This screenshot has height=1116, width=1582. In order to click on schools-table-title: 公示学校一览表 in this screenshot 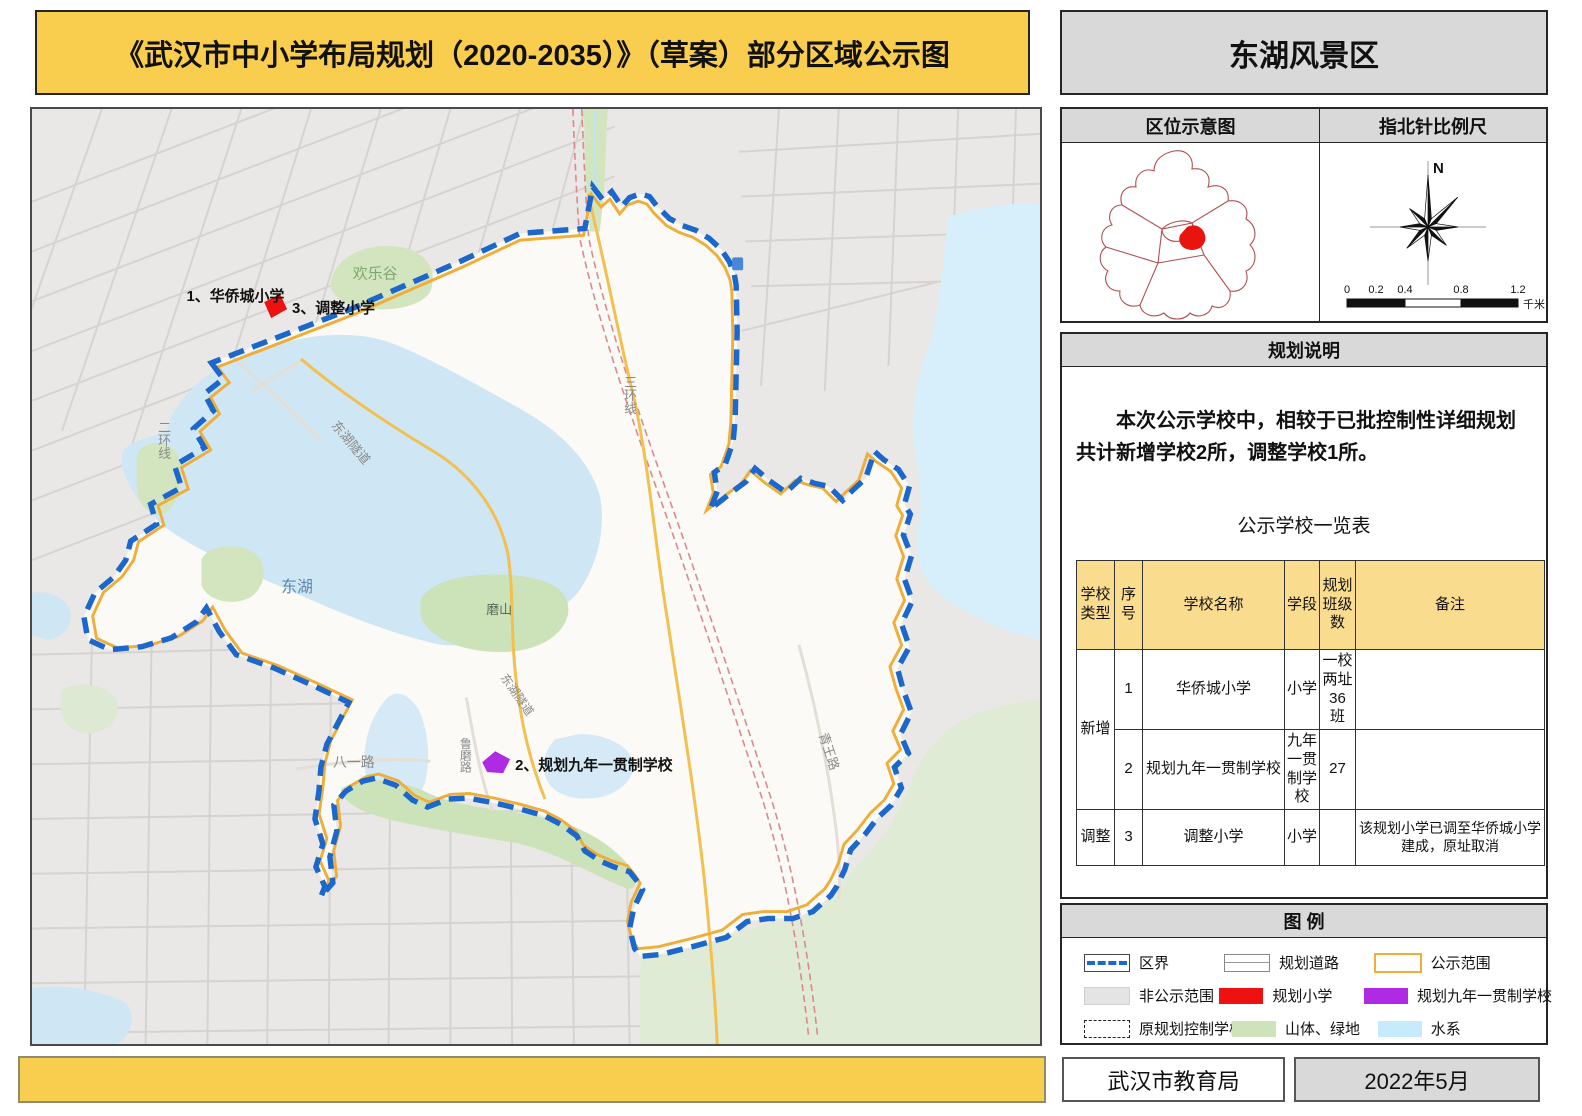, I will do `click(1304, 526)`.